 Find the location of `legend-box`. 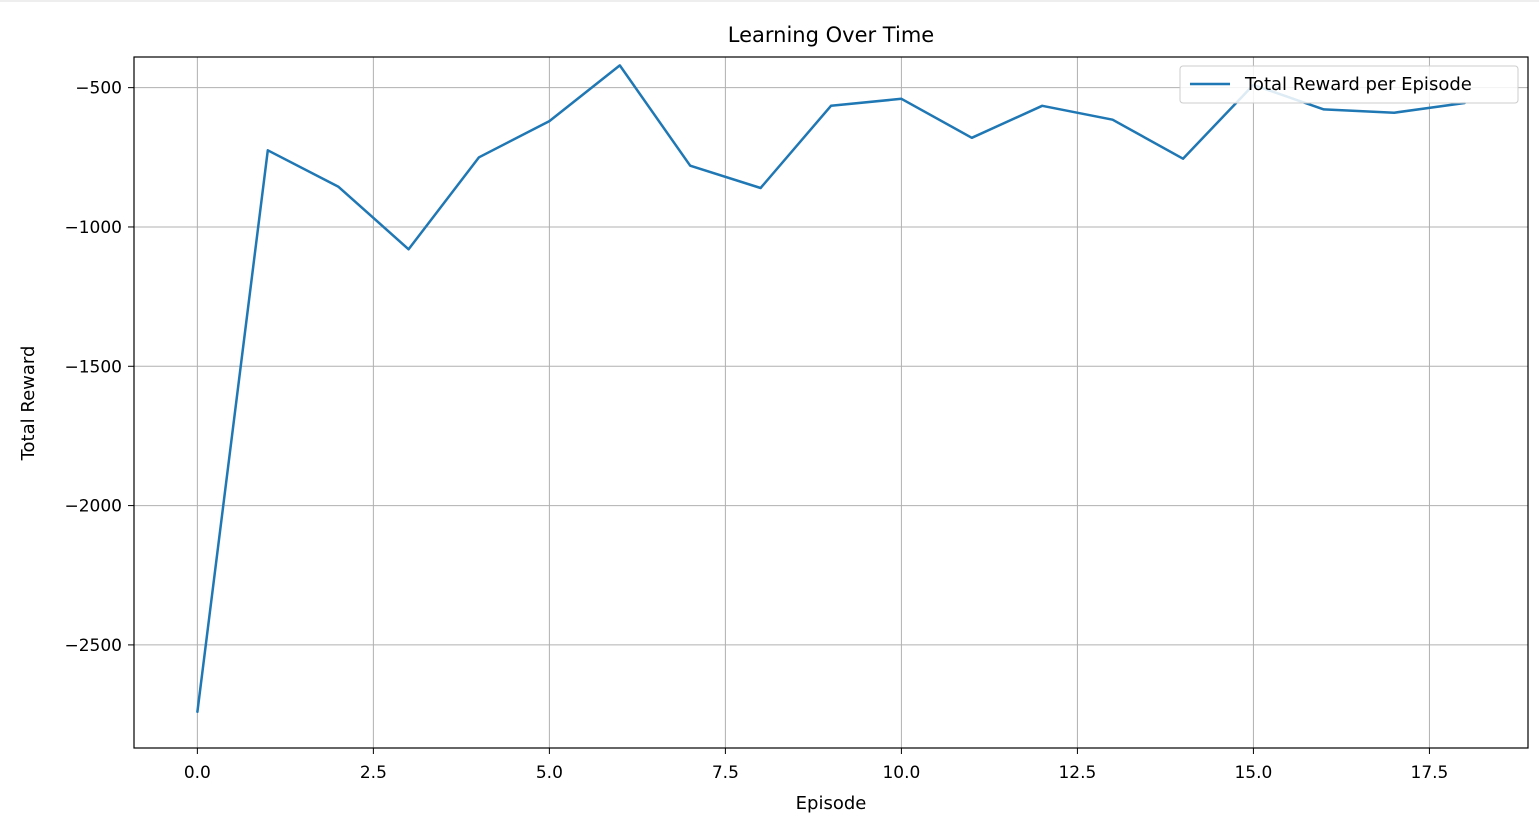

legend-box is located at coordinates (1349, 84).